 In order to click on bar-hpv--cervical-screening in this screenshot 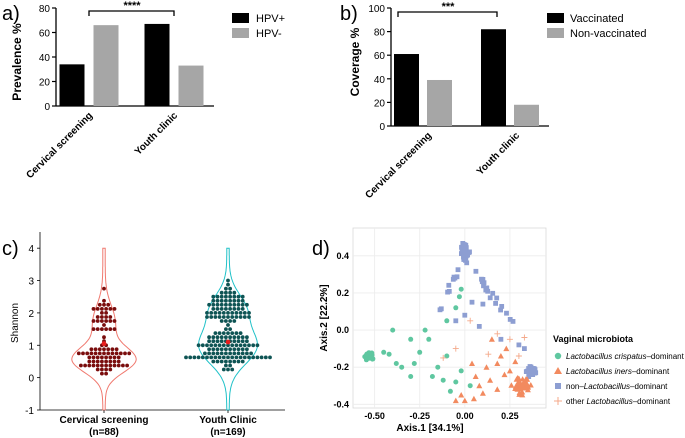, I will do `click(106, 65)`.